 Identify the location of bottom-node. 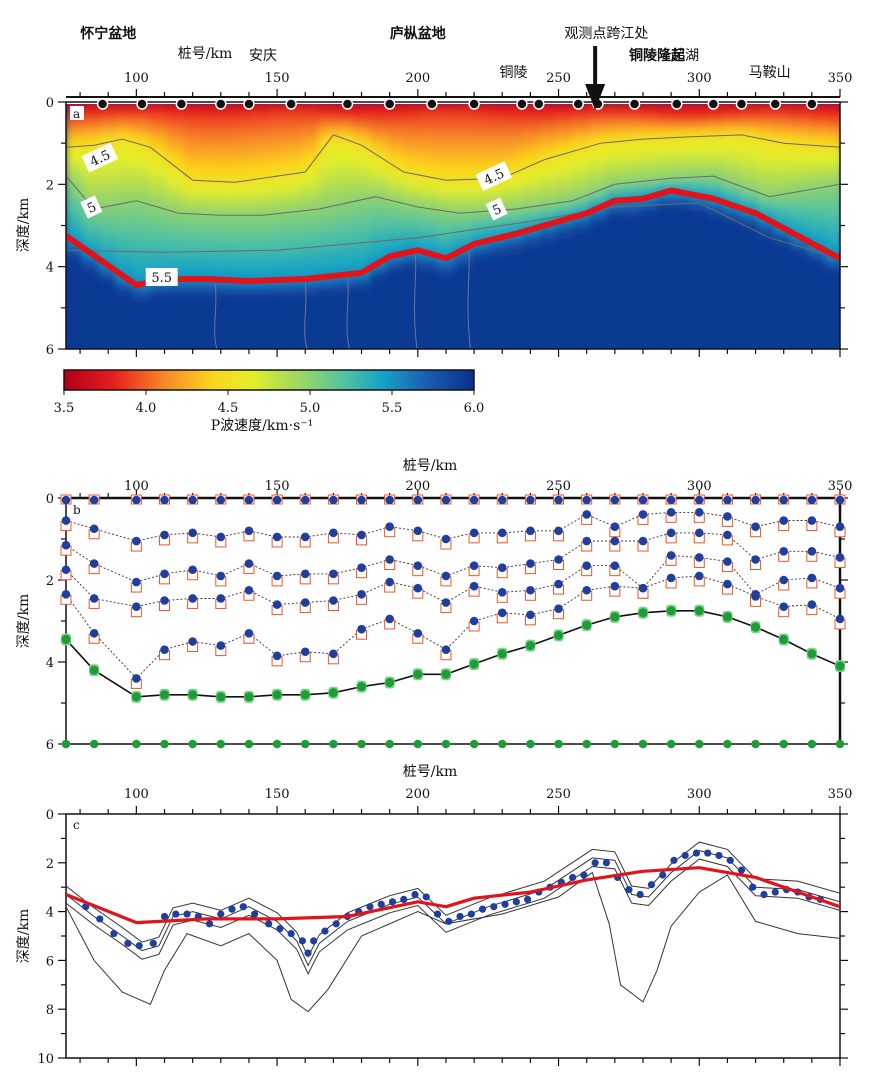
(192, 744).